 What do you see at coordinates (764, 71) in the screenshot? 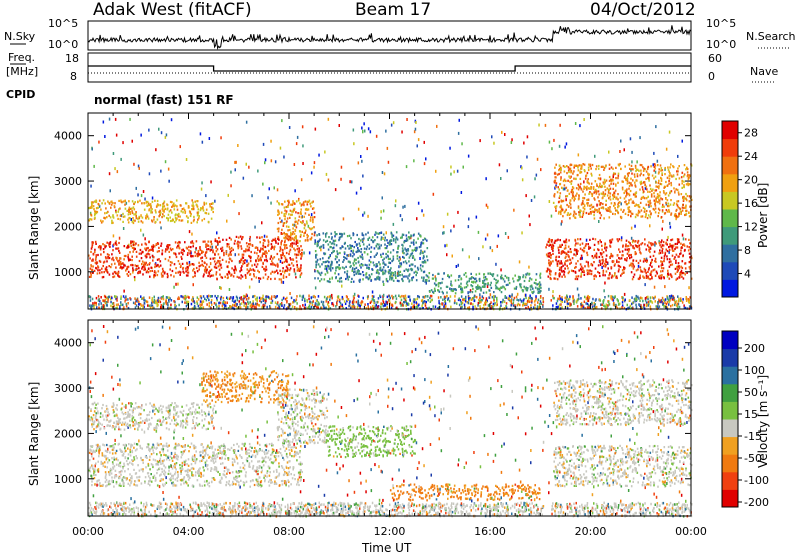
I see `nave-label: Nave` at bounding box center [764, 71].